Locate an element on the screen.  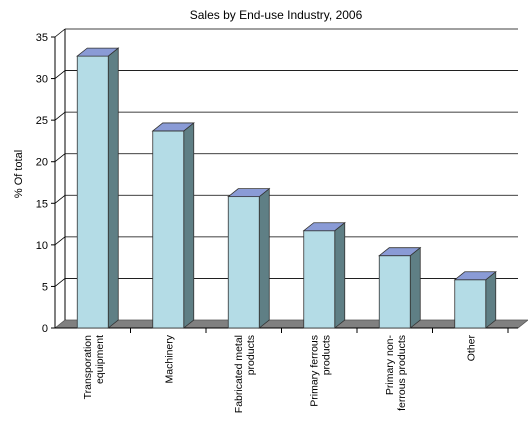
y-tick-label: 5 is located at coordinates (45, 287).